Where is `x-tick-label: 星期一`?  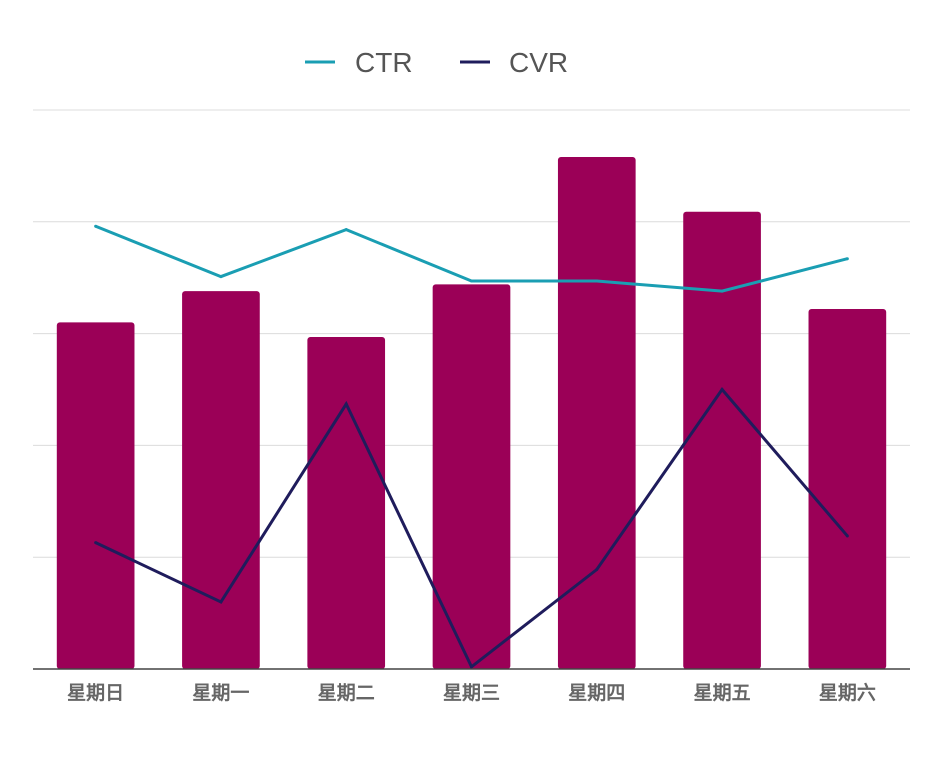 x-tick-label: 星期一 is located at coordinates (220, 693).